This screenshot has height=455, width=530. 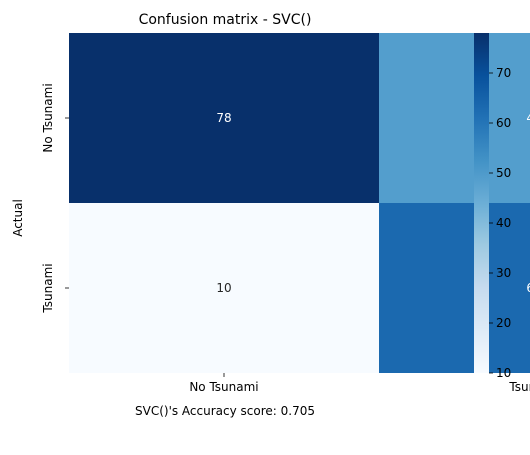 I want to click on y-tick-label: Tsunami, so click(x=48, y=288).